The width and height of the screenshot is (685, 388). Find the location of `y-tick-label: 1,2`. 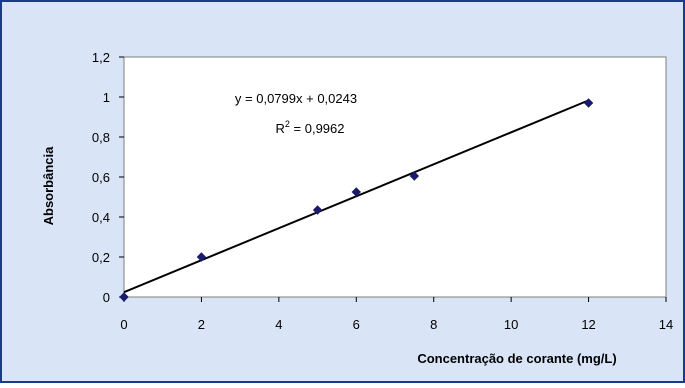

y-tick-label: 1,2 is located at coordinates (101, 57).